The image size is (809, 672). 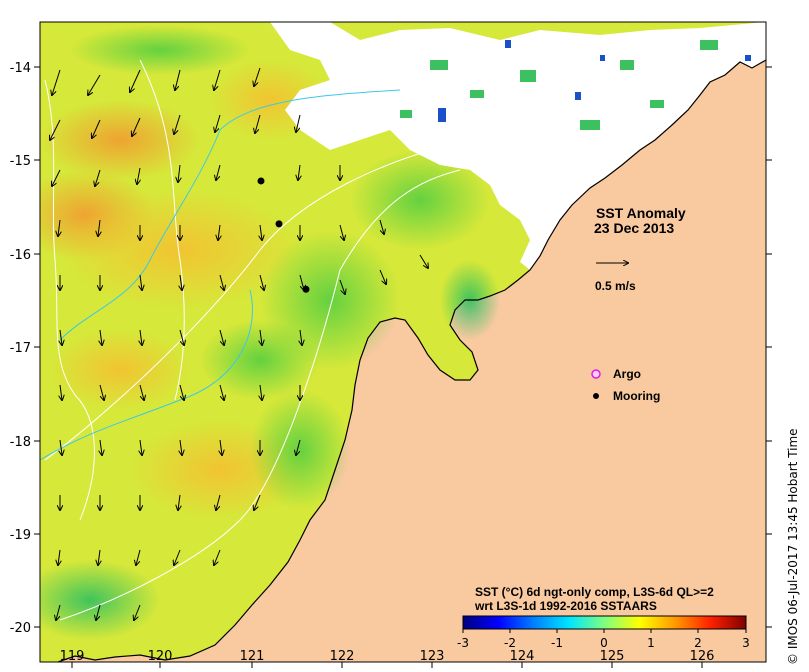 What do you see at coordinates (342, 656) in the screenshot?
I see `x-tick-label: 122` at bounding box center [342, 656].